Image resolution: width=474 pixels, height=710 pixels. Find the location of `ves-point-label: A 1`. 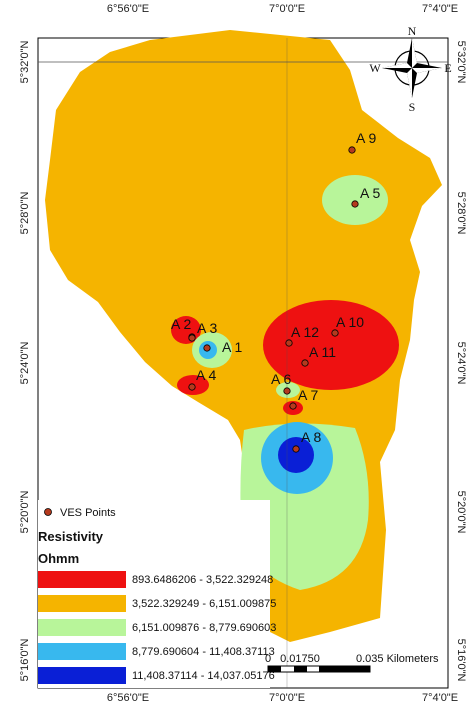

ves-point-label: A 1 is located at coordinates (232, 347).